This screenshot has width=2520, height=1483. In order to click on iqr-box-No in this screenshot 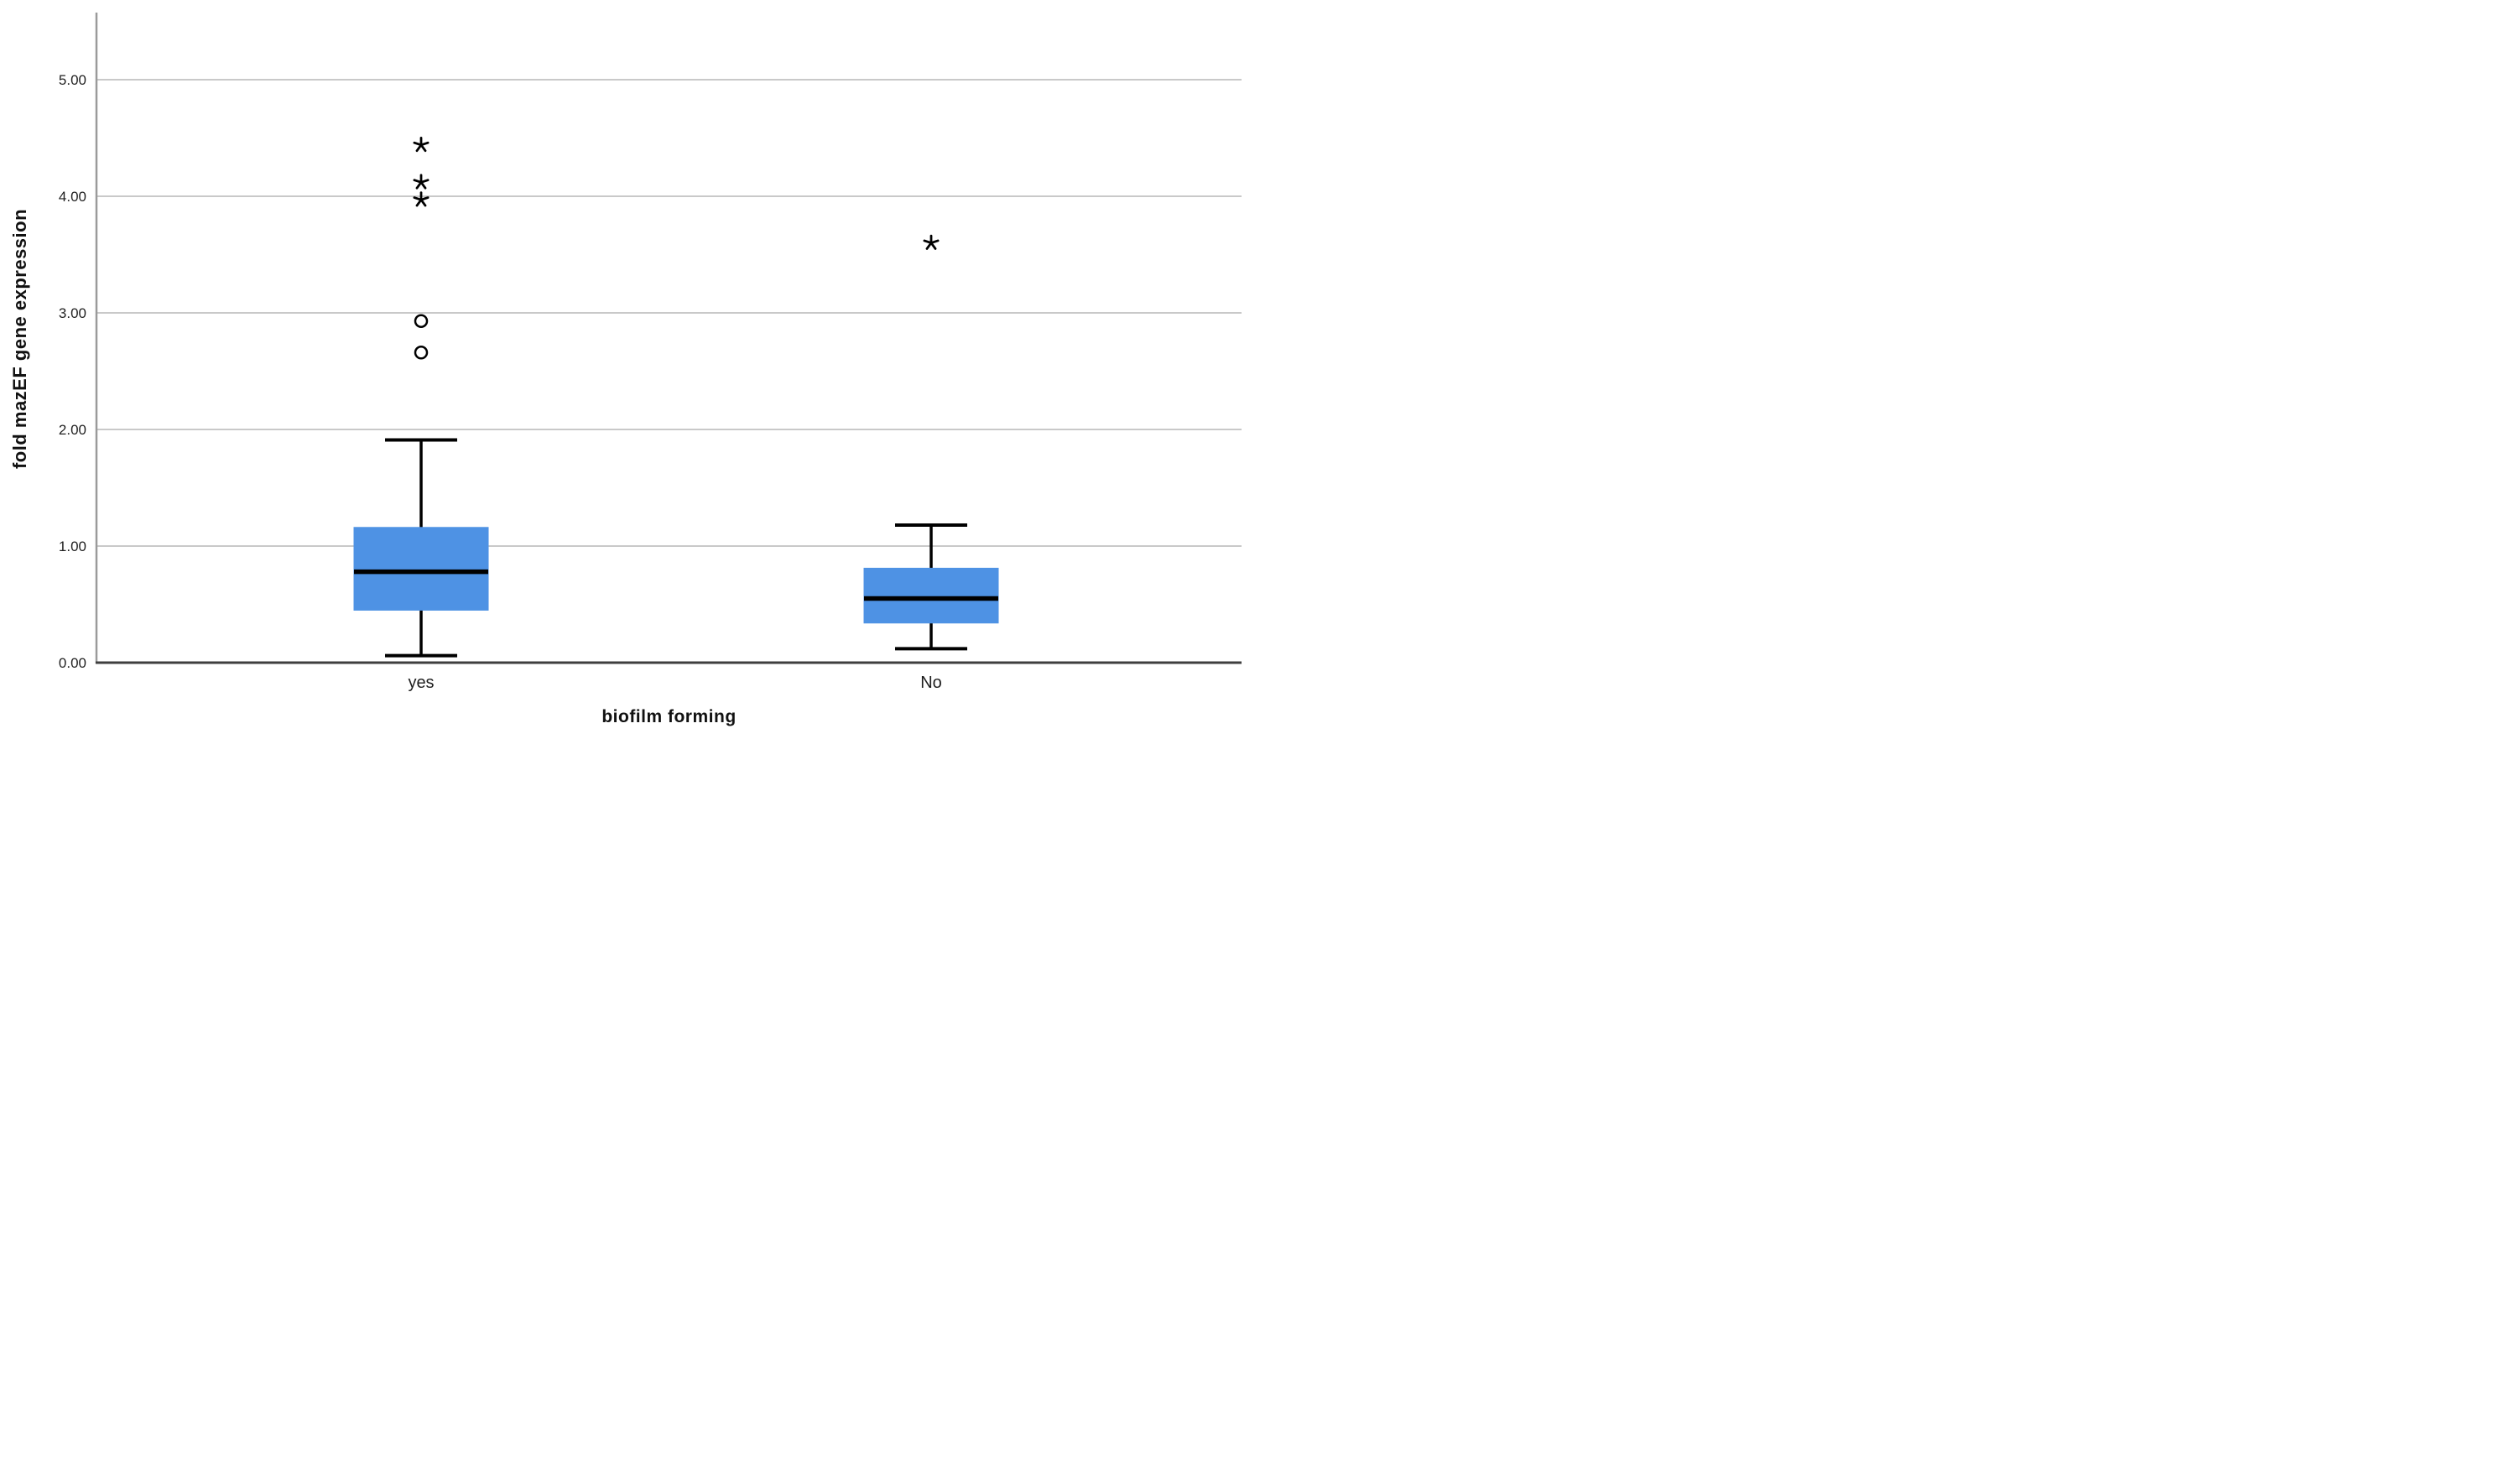, I will do `click(931, 595)`.